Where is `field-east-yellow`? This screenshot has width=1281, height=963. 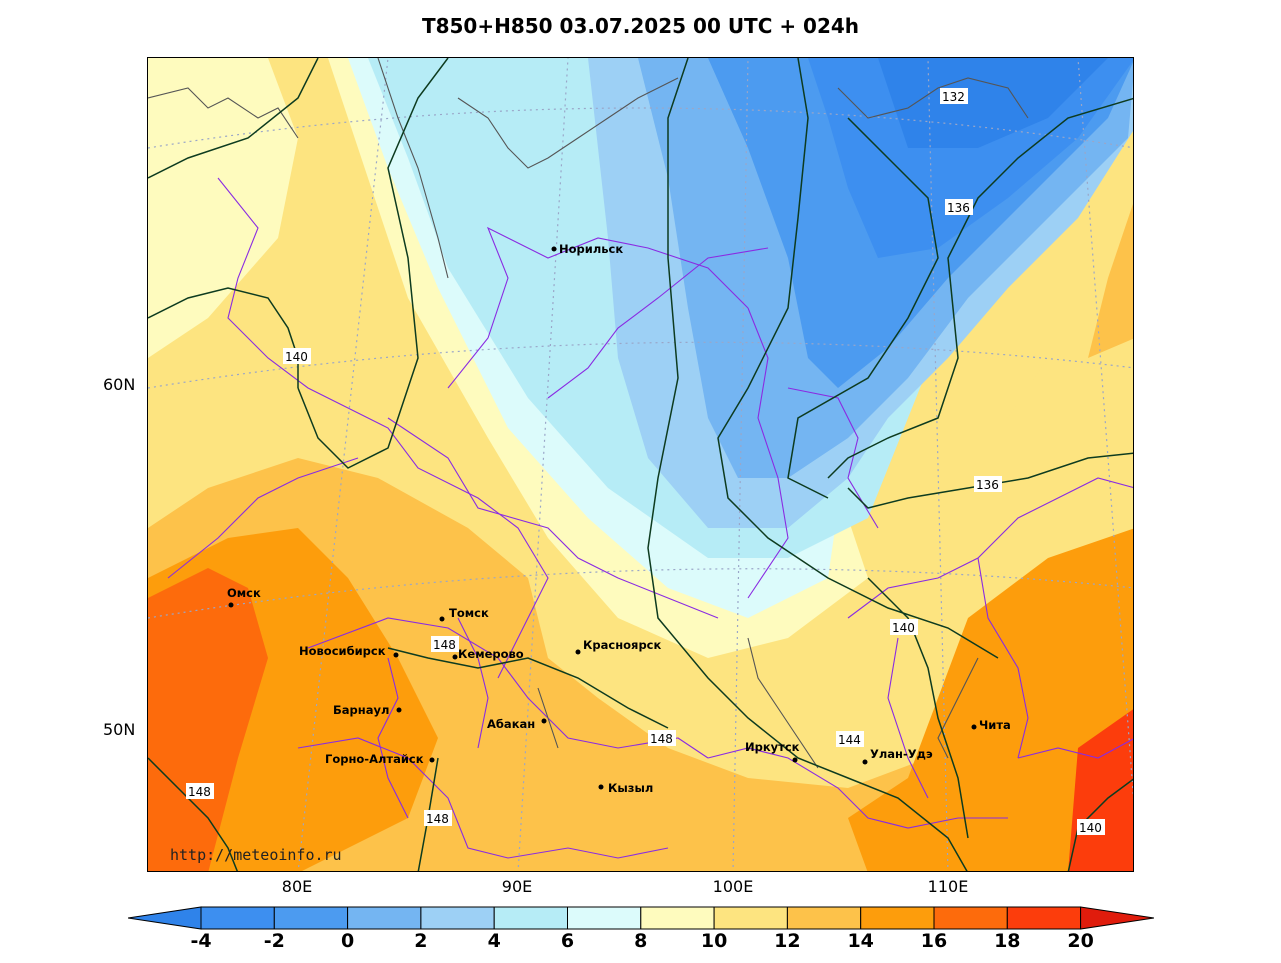 field-east-yellow is located at coordinates (1040, 335).